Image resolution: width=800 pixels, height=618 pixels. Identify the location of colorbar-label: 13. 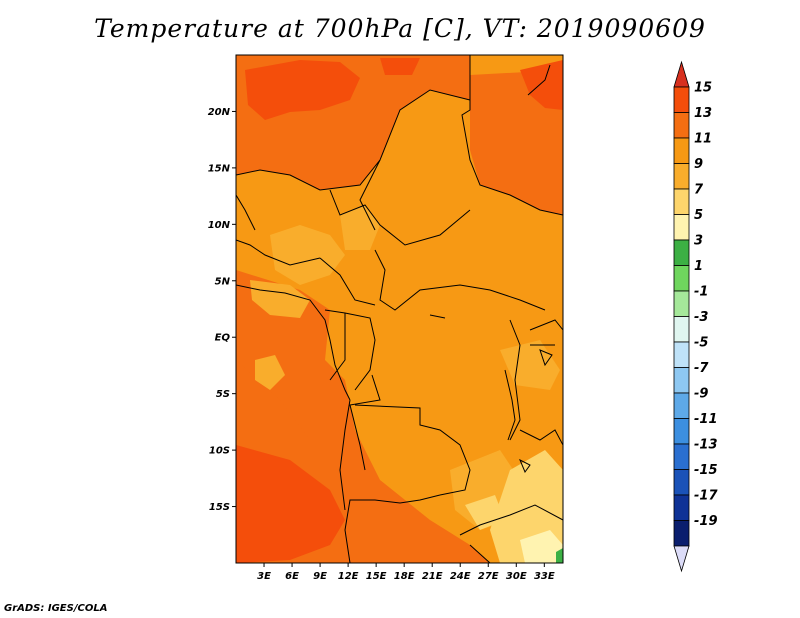
(703, 113).